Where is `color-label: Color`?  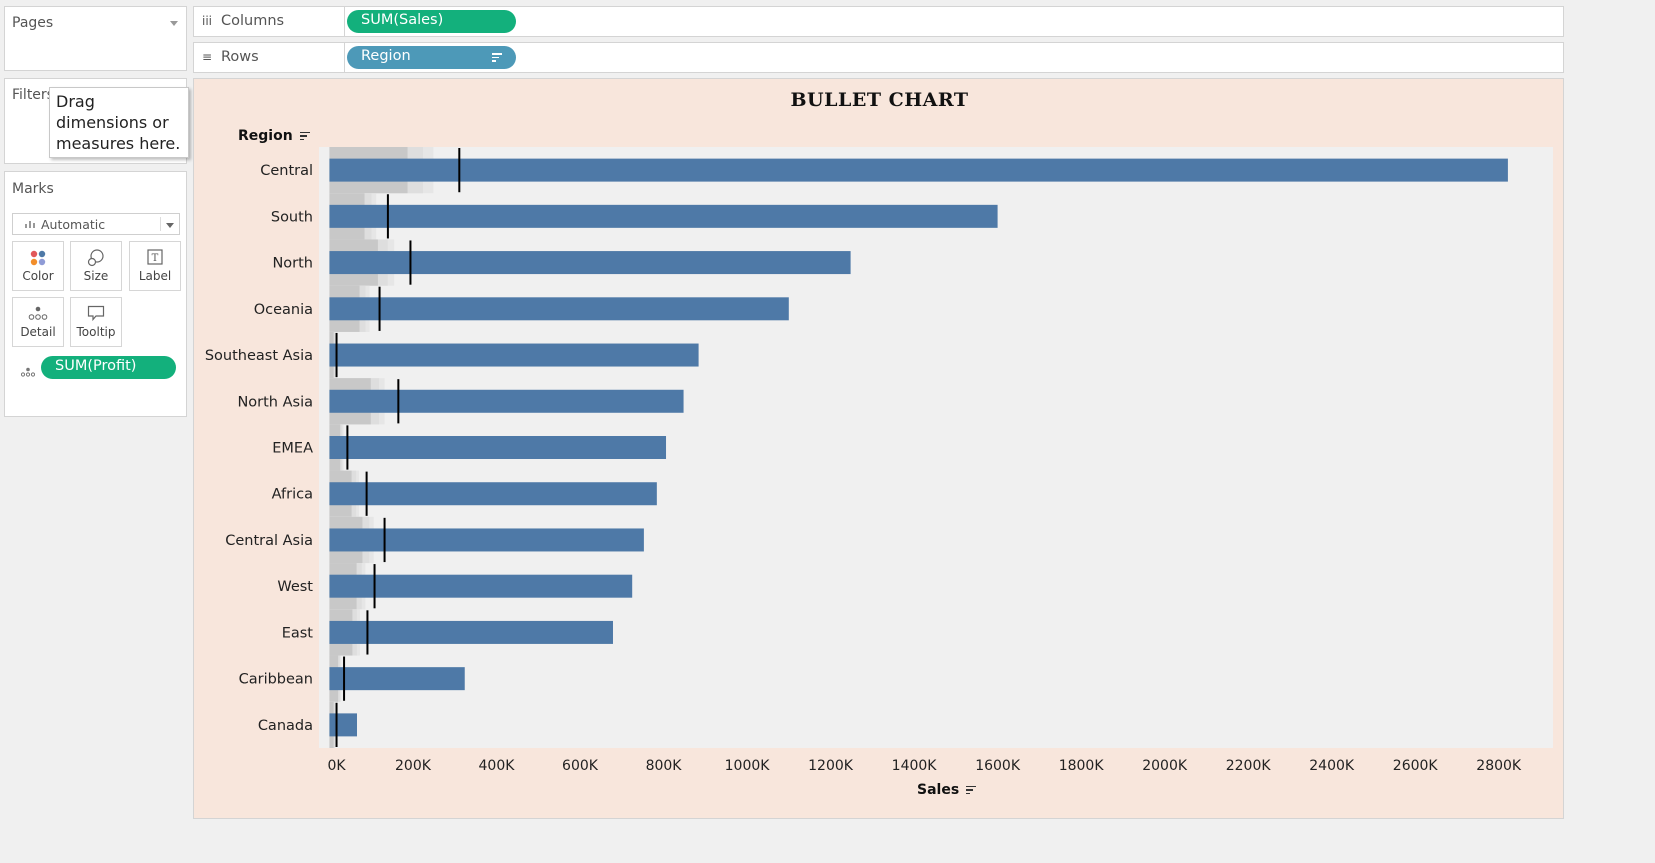
color-label: Color is located at coordinates (38, 276).